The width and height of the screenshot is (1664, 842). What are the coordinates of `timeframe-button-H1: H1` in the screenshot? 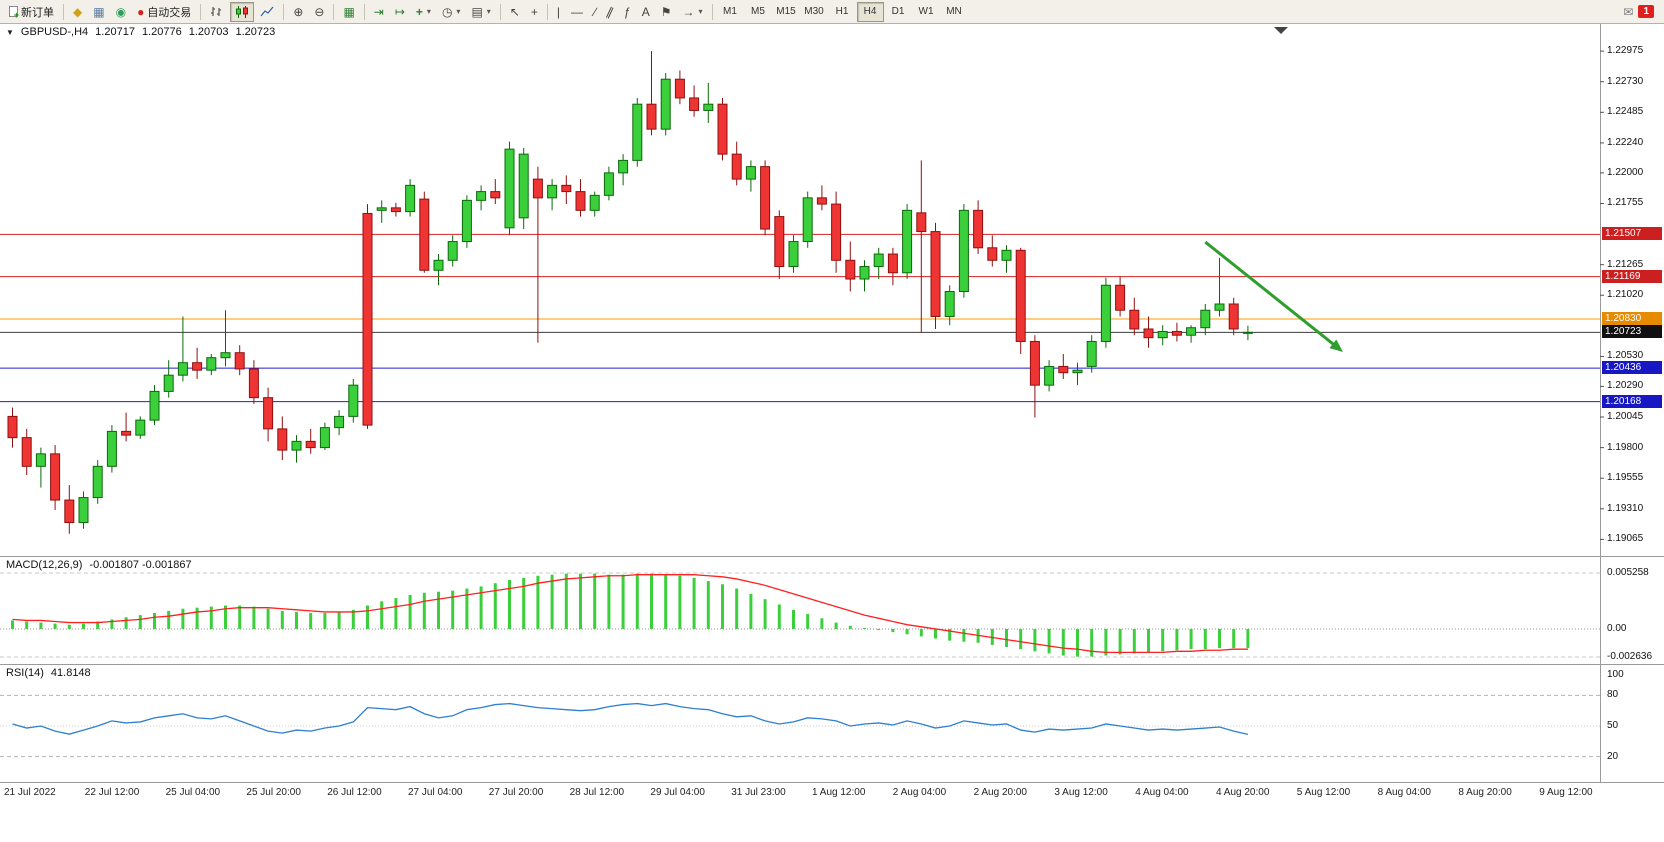 It's located at (842, 12).